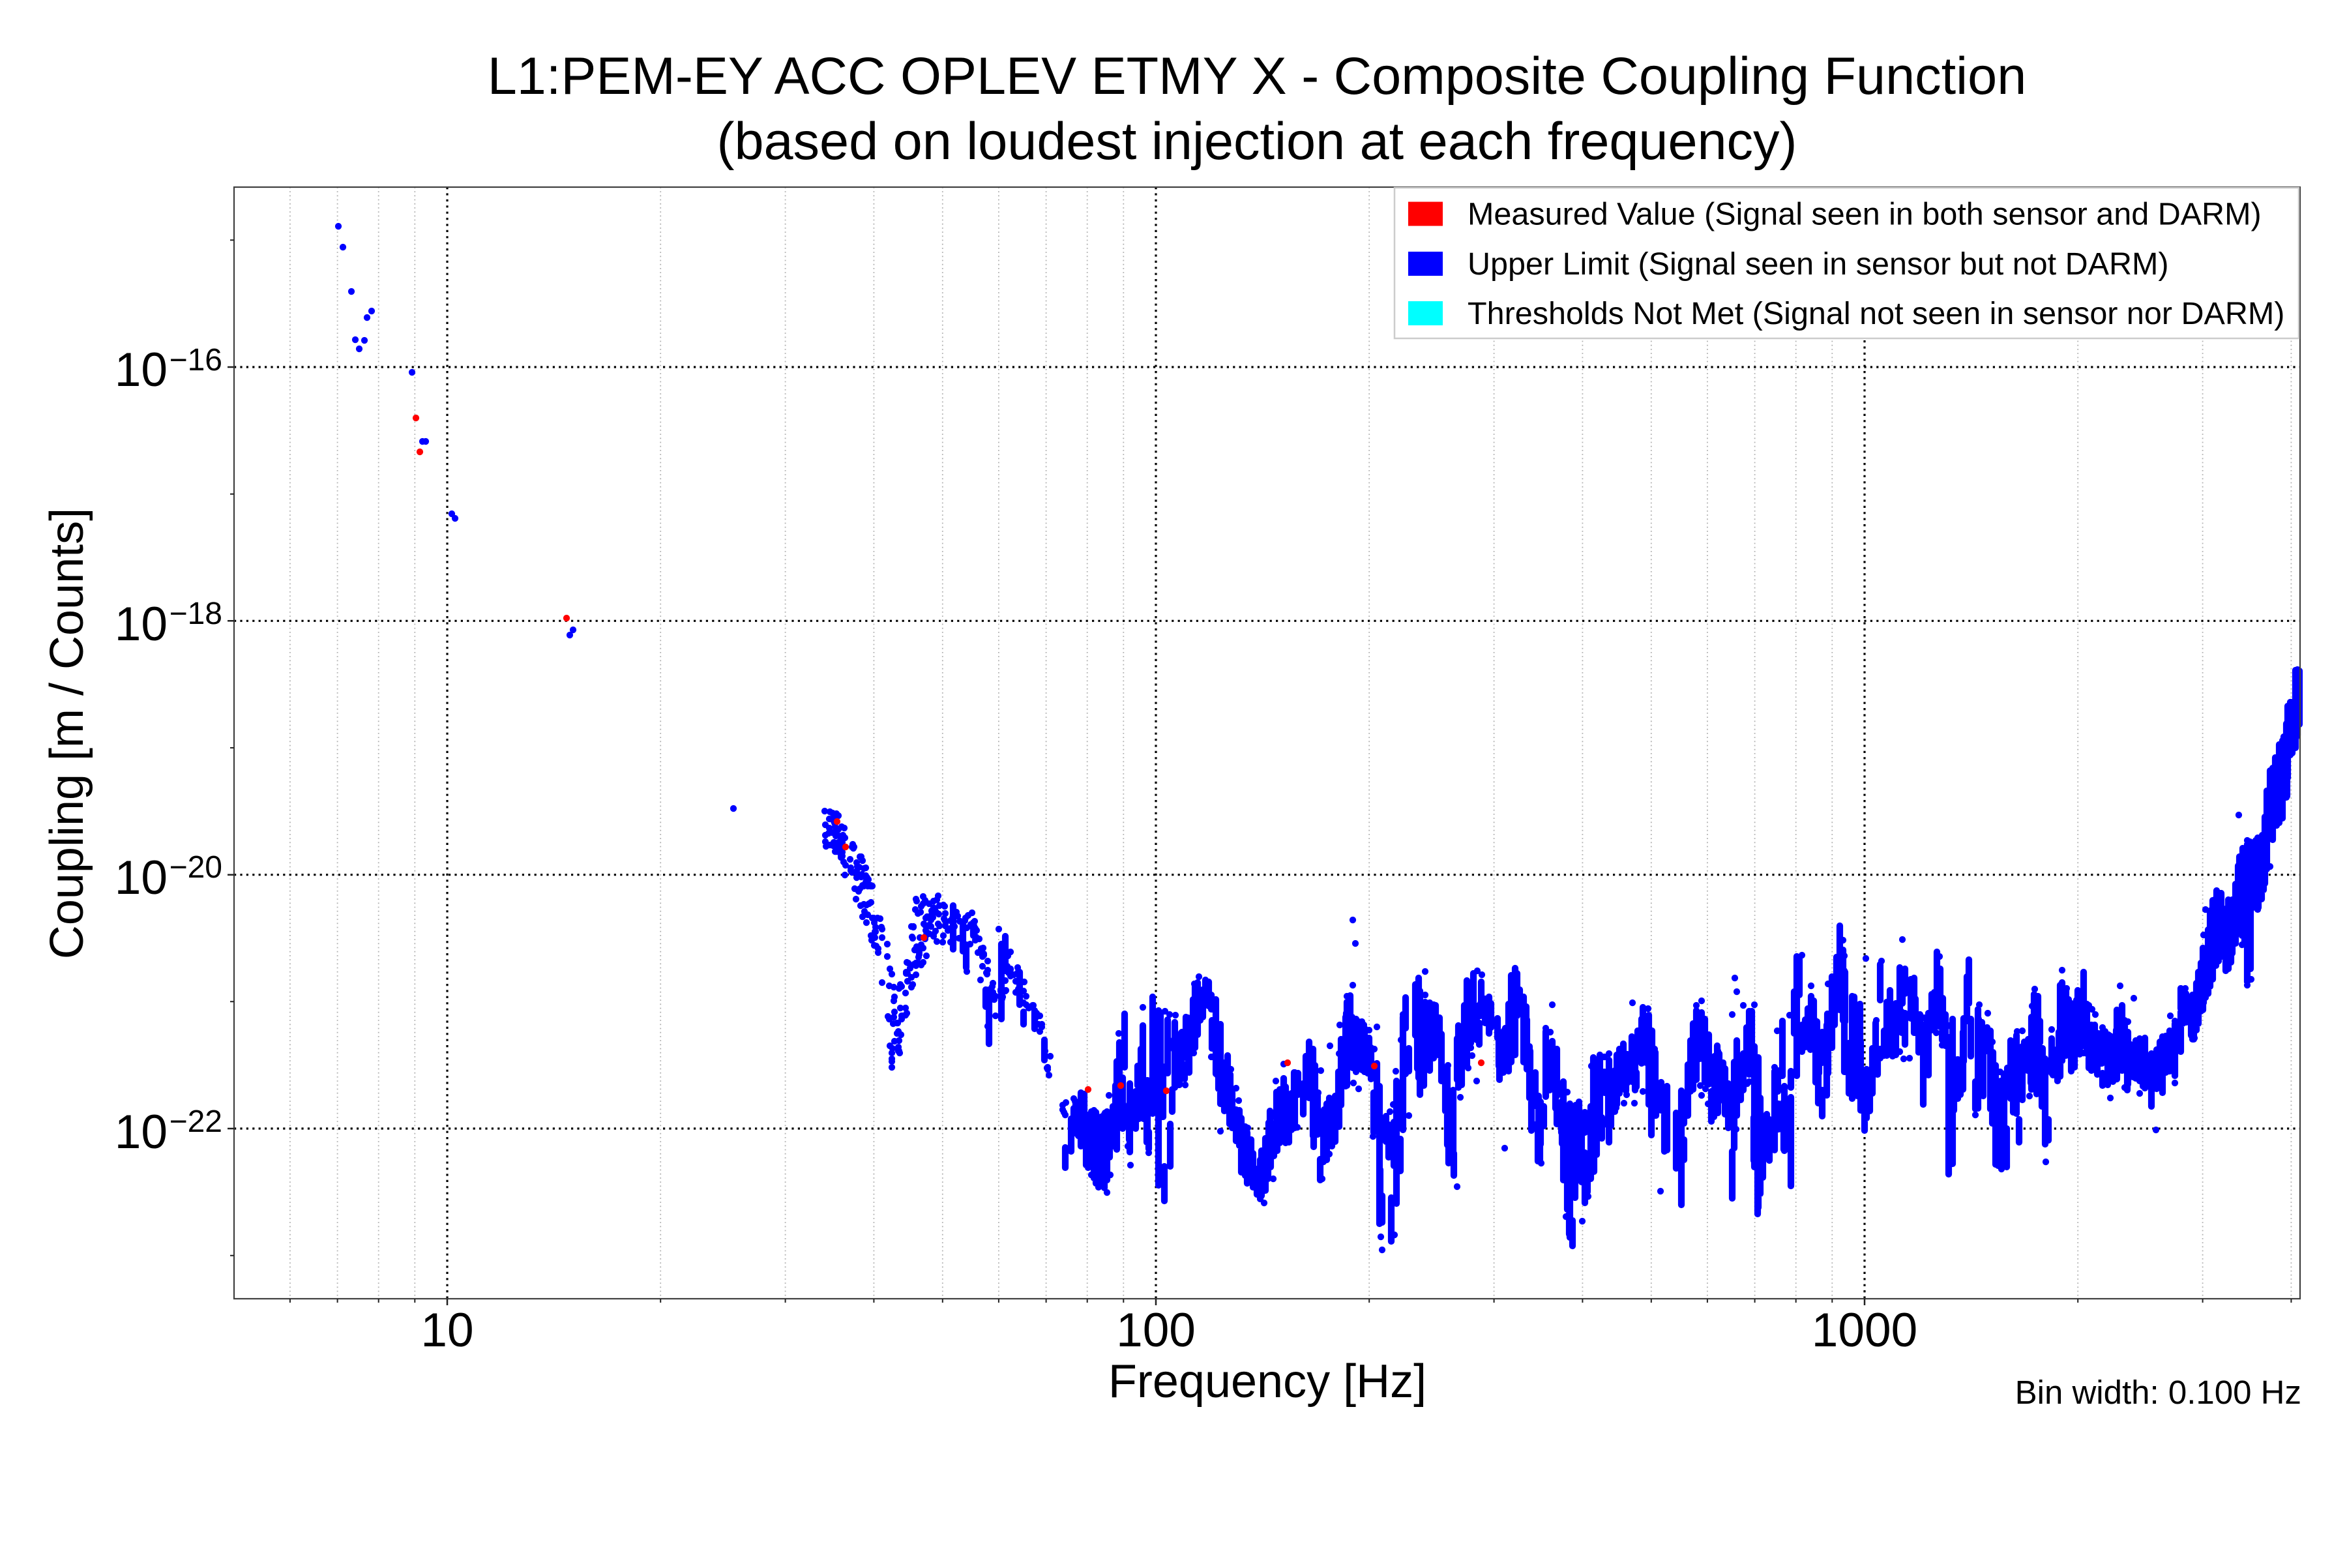  I want to click on svg-text: Bin width: 0.100 Hz, so click(2158, 1393).